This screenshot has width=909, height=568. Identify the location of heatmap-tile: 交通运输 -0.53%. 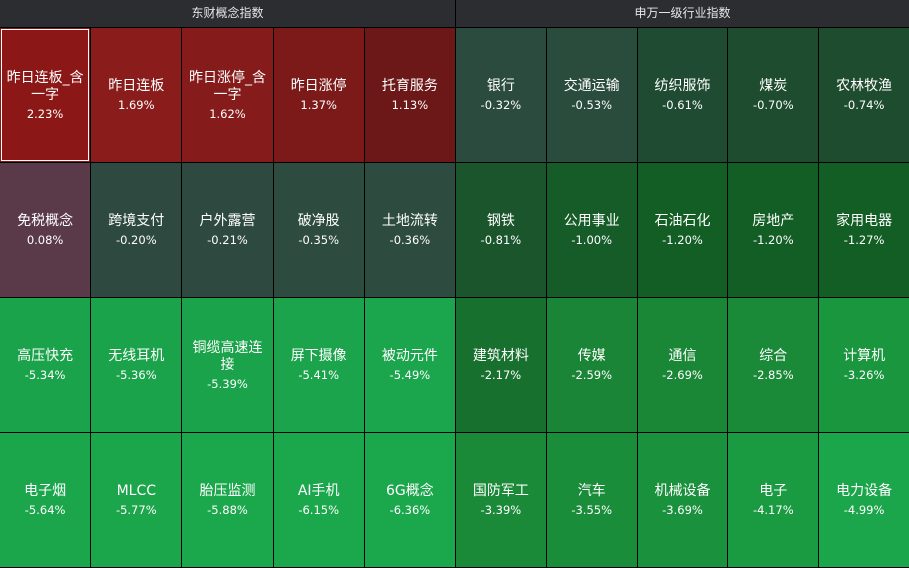
(591, 95).